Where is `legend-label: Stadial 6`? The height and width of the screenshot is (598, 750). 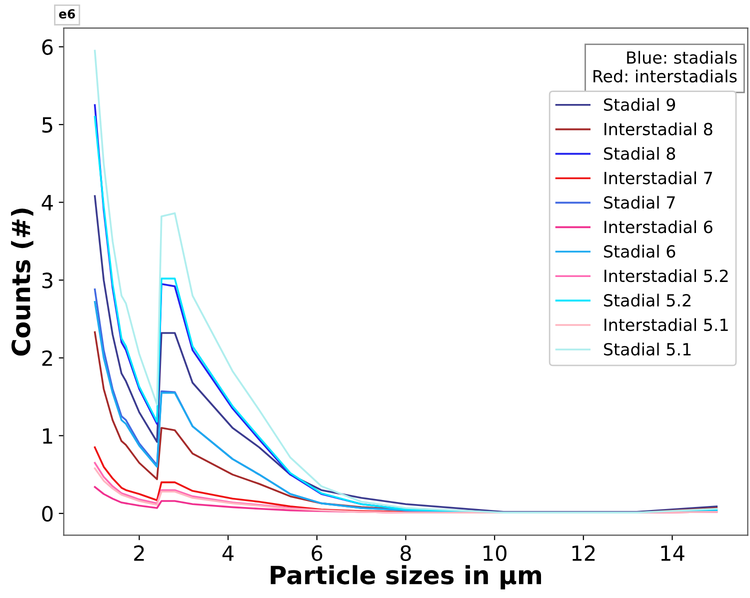 legend-label: Stadial 6 is located at coordinates (640, 251).